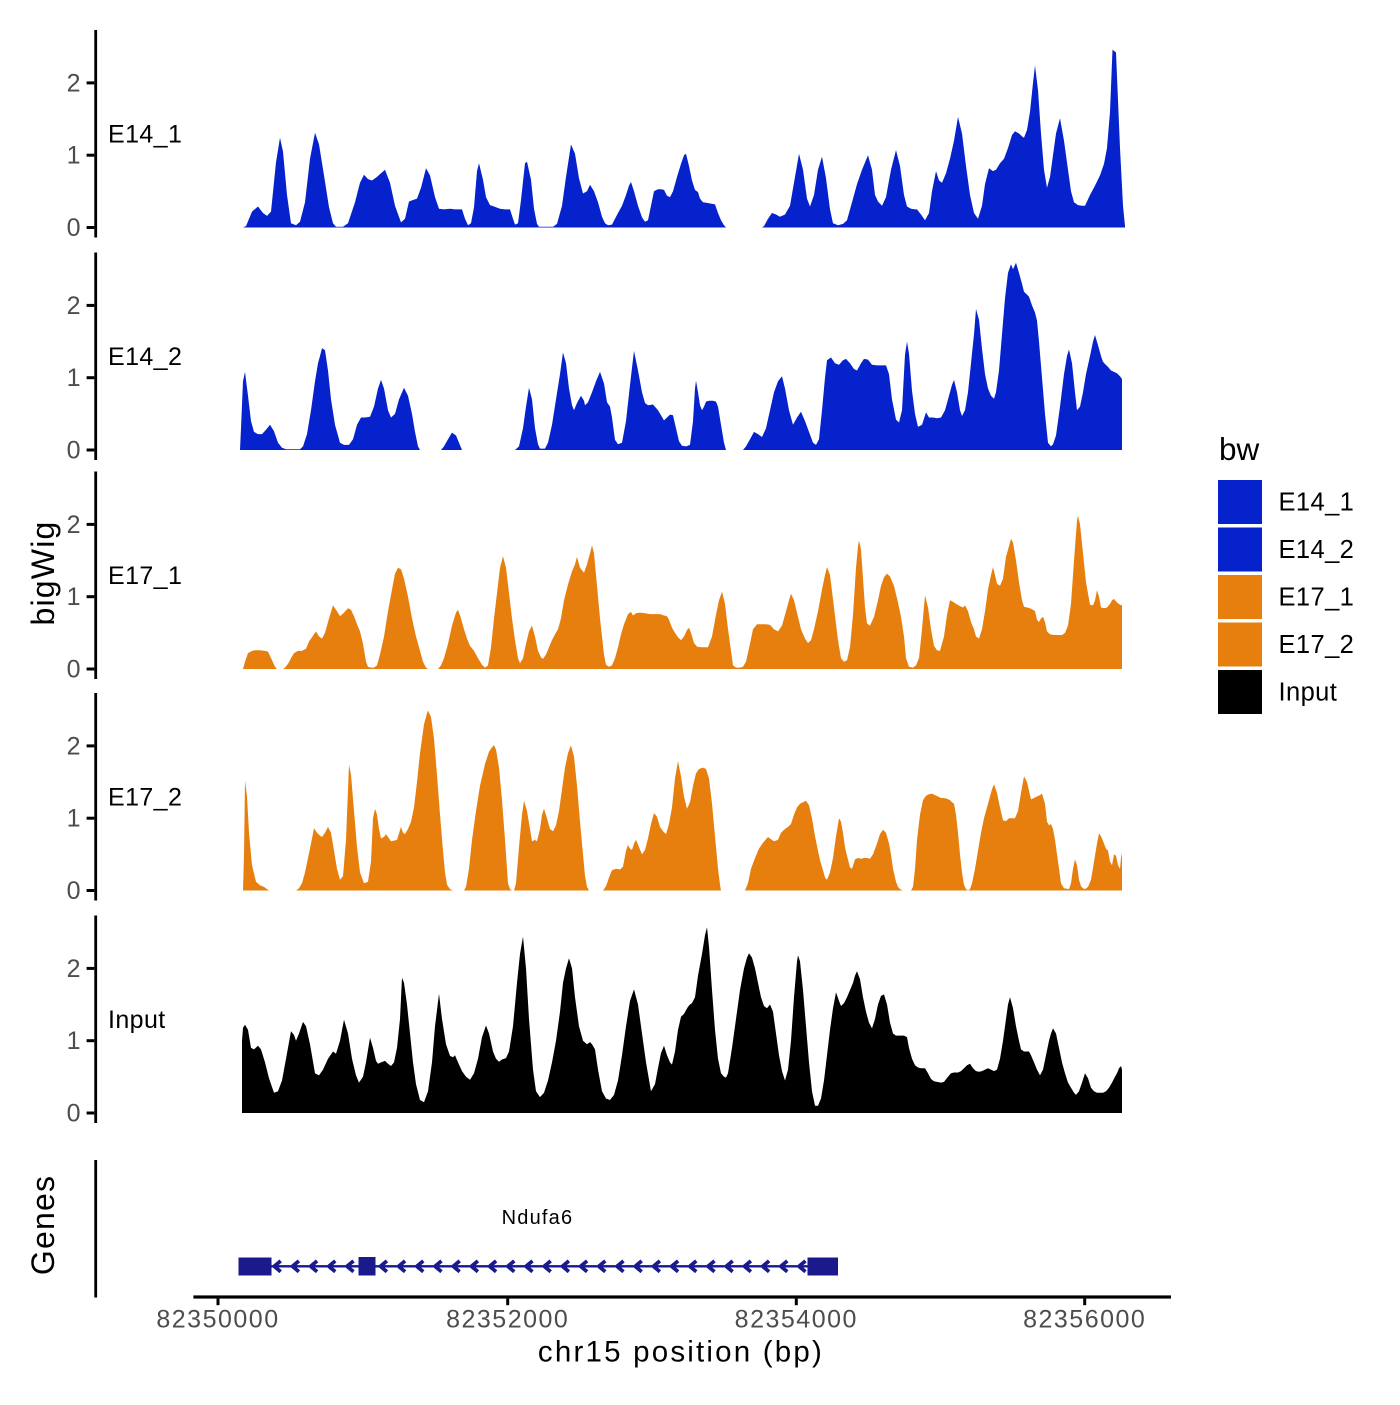 The height and width of the screenshot is (1405, 1400). I want to click on svg-text: Ndufa6, so click(538, 1218).